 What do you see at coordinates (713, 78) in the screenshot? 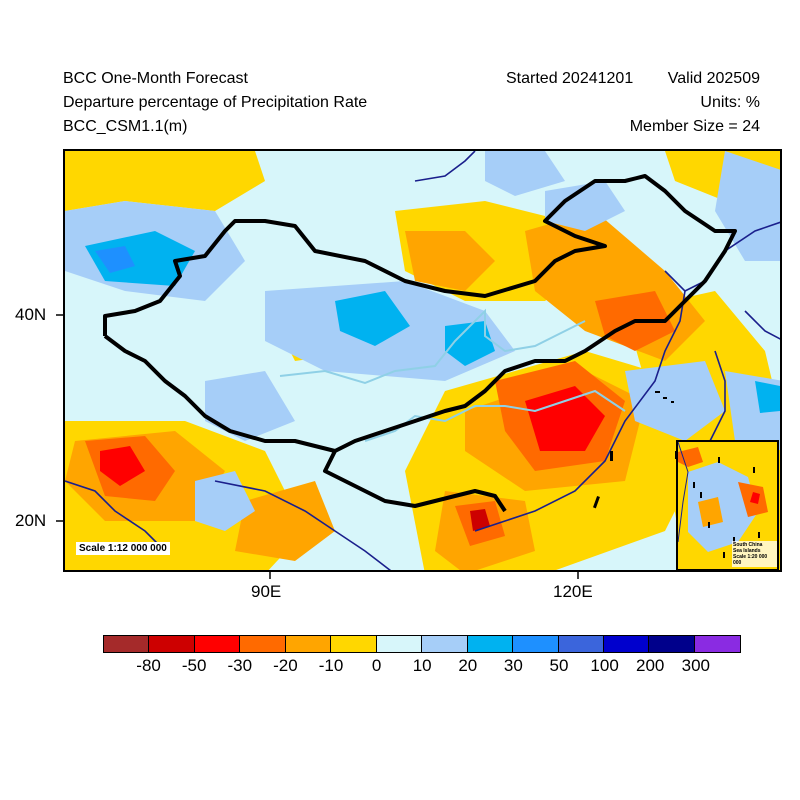
I see `valid-date: Valid 202509` at bounding box center [713, 78].